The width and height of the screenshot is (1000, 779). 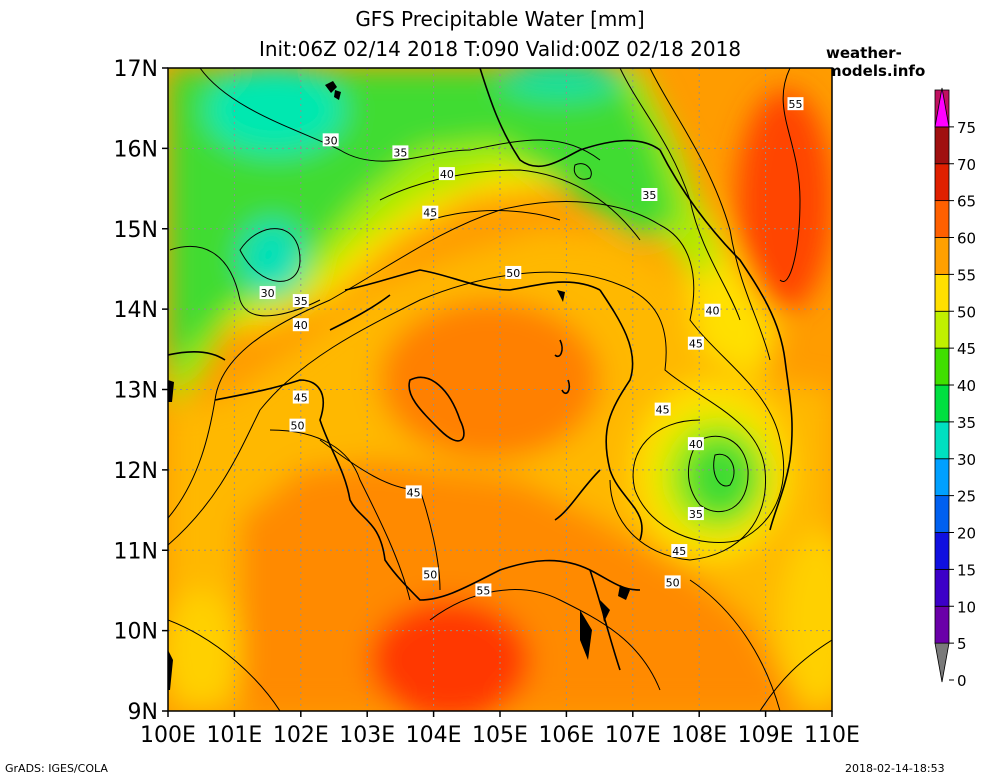 I want to click on colorbar-label: 70, so click(x=966, y=165).